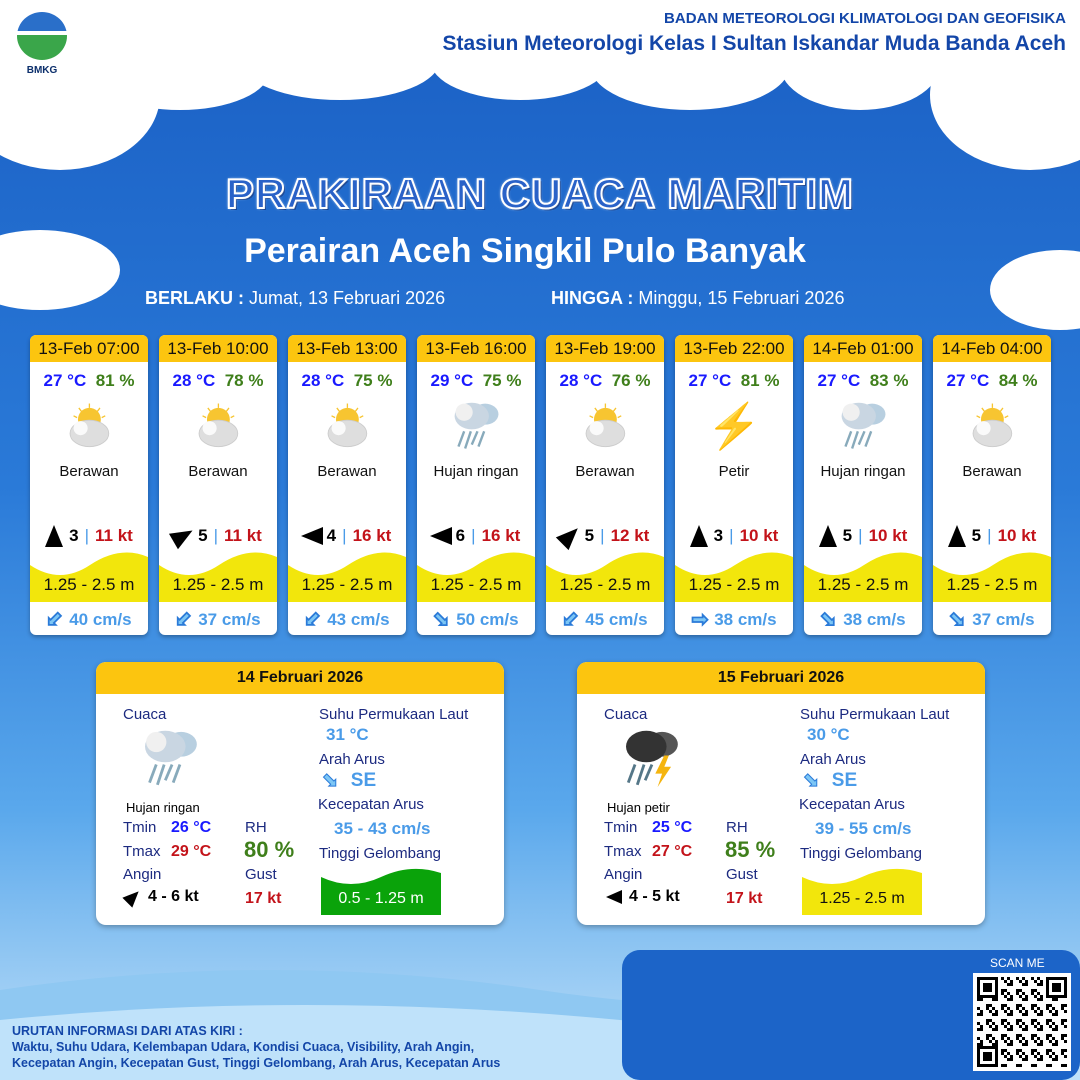 This screenshot has height=1080, width=1080. What do you see at coordinates (487, 619) in the screenshot?
I see `current-speed: 50 cm/s` at bounding box center [487, 619].